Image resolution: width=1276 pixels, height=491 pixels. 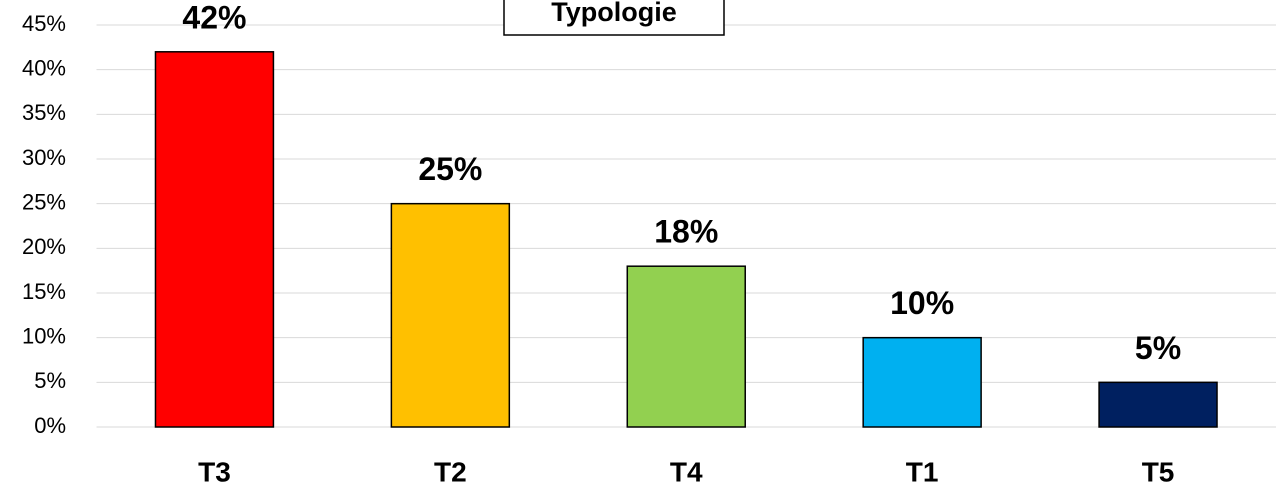 I want to click on y-tick-label: 15%, so click(x=44, y=291).